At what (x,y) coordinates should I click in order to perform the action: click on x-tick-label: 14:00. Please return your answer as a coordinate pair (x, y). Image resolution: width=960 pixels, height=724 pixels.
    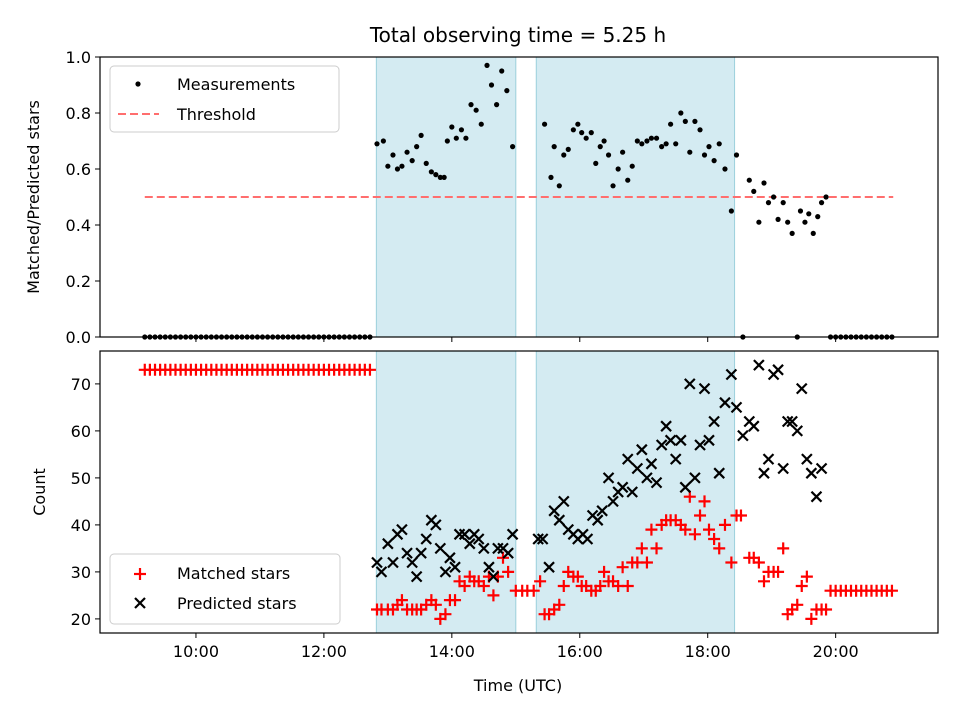
    Looking at the image, I should click on (452, 651).